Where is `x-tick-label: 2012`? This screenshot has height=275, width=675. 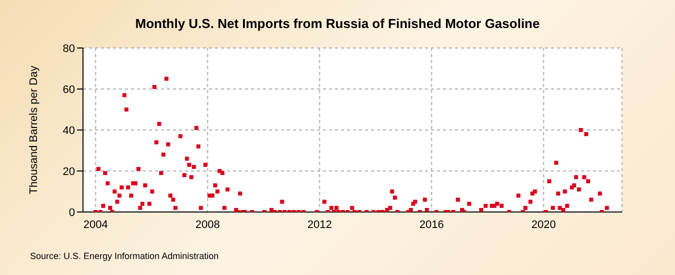
x-tick-label: 2012 is located at coordinates (319, 224).